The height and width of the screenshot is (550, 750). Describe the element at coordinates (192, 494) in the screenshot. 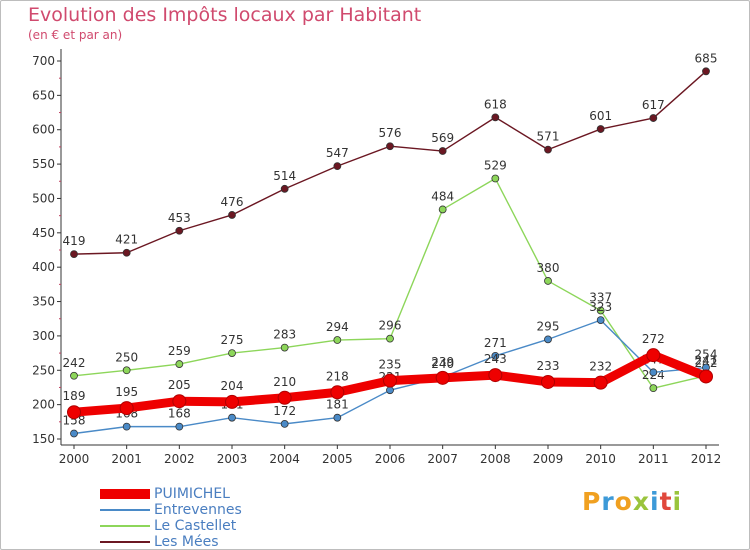

I see `legend-label-puimichel: PUIMICHEL` at that location.